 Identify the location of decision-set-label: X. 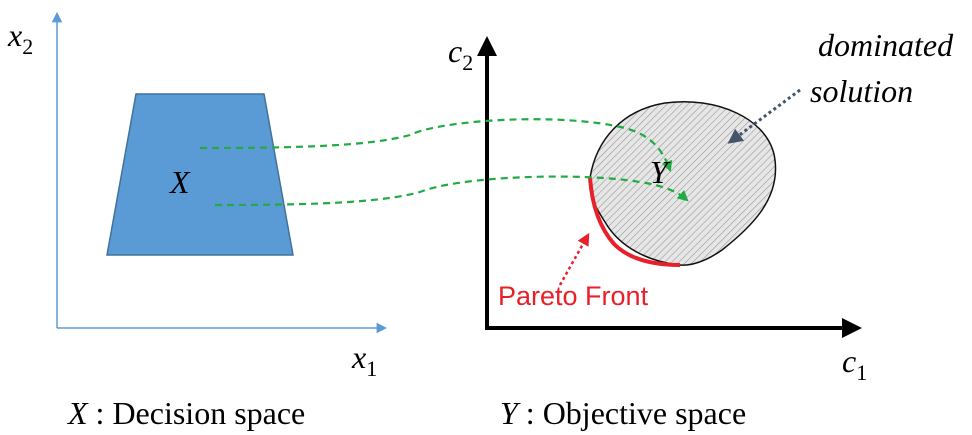
(179, 182).